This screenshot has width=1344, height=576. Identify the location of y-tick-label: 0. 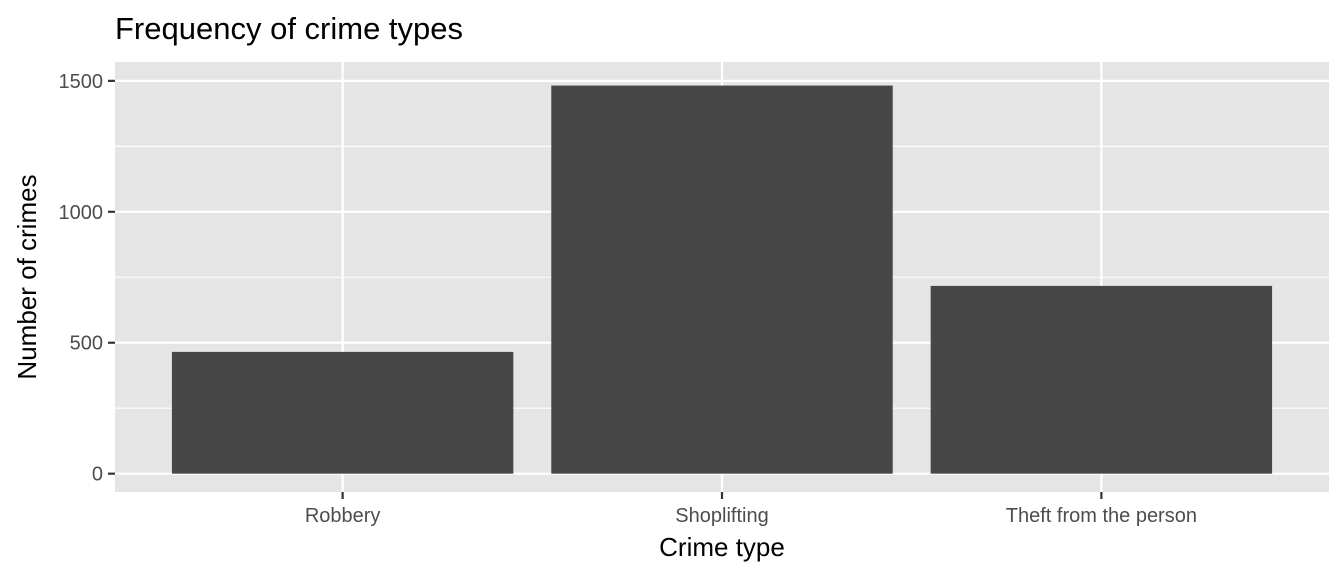
(97, 475).